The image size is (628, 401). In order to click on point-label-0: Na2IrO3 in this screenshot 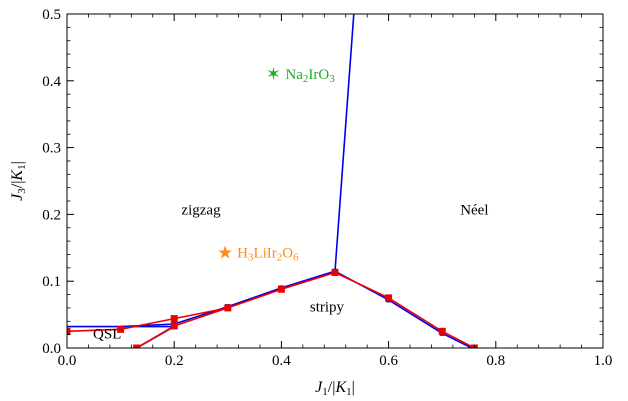, I will do `click(310, 76)`.